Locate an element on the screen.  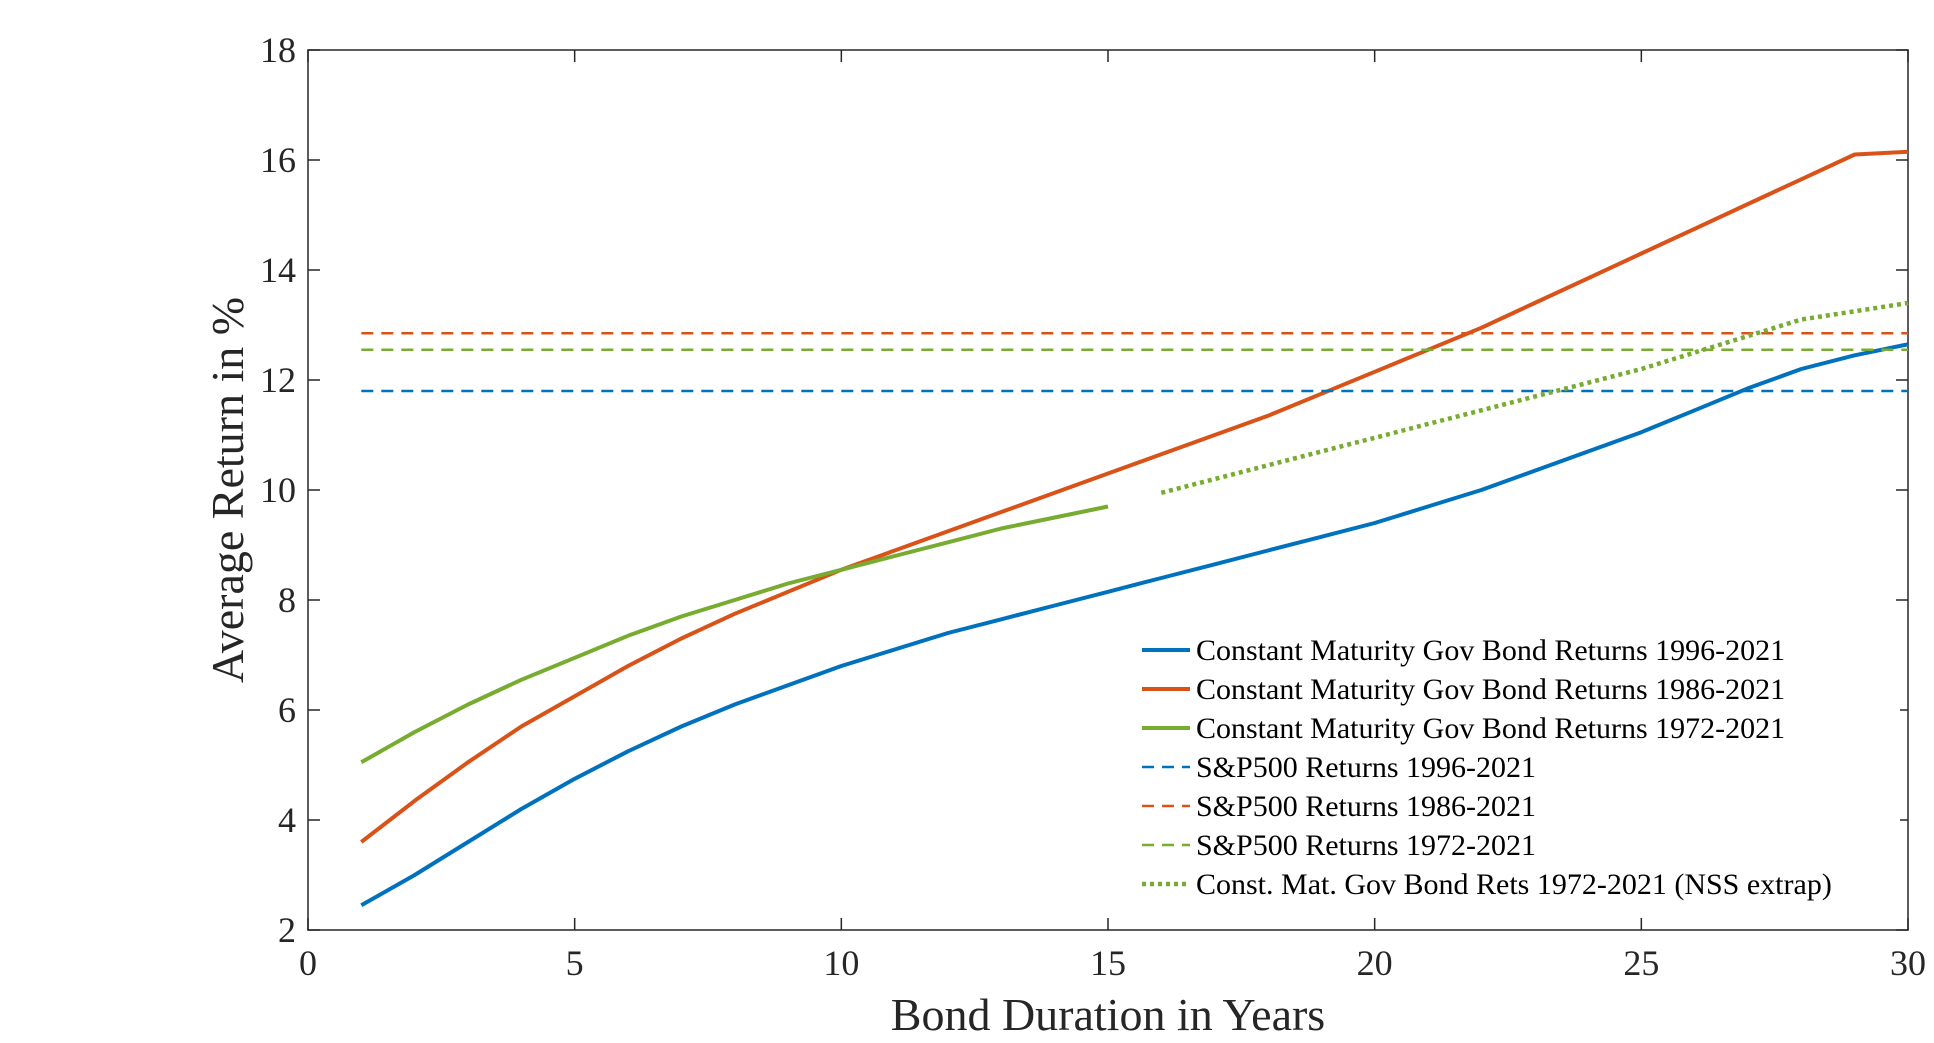
x-tick-label: 0 is located at coordinates (308, 963).